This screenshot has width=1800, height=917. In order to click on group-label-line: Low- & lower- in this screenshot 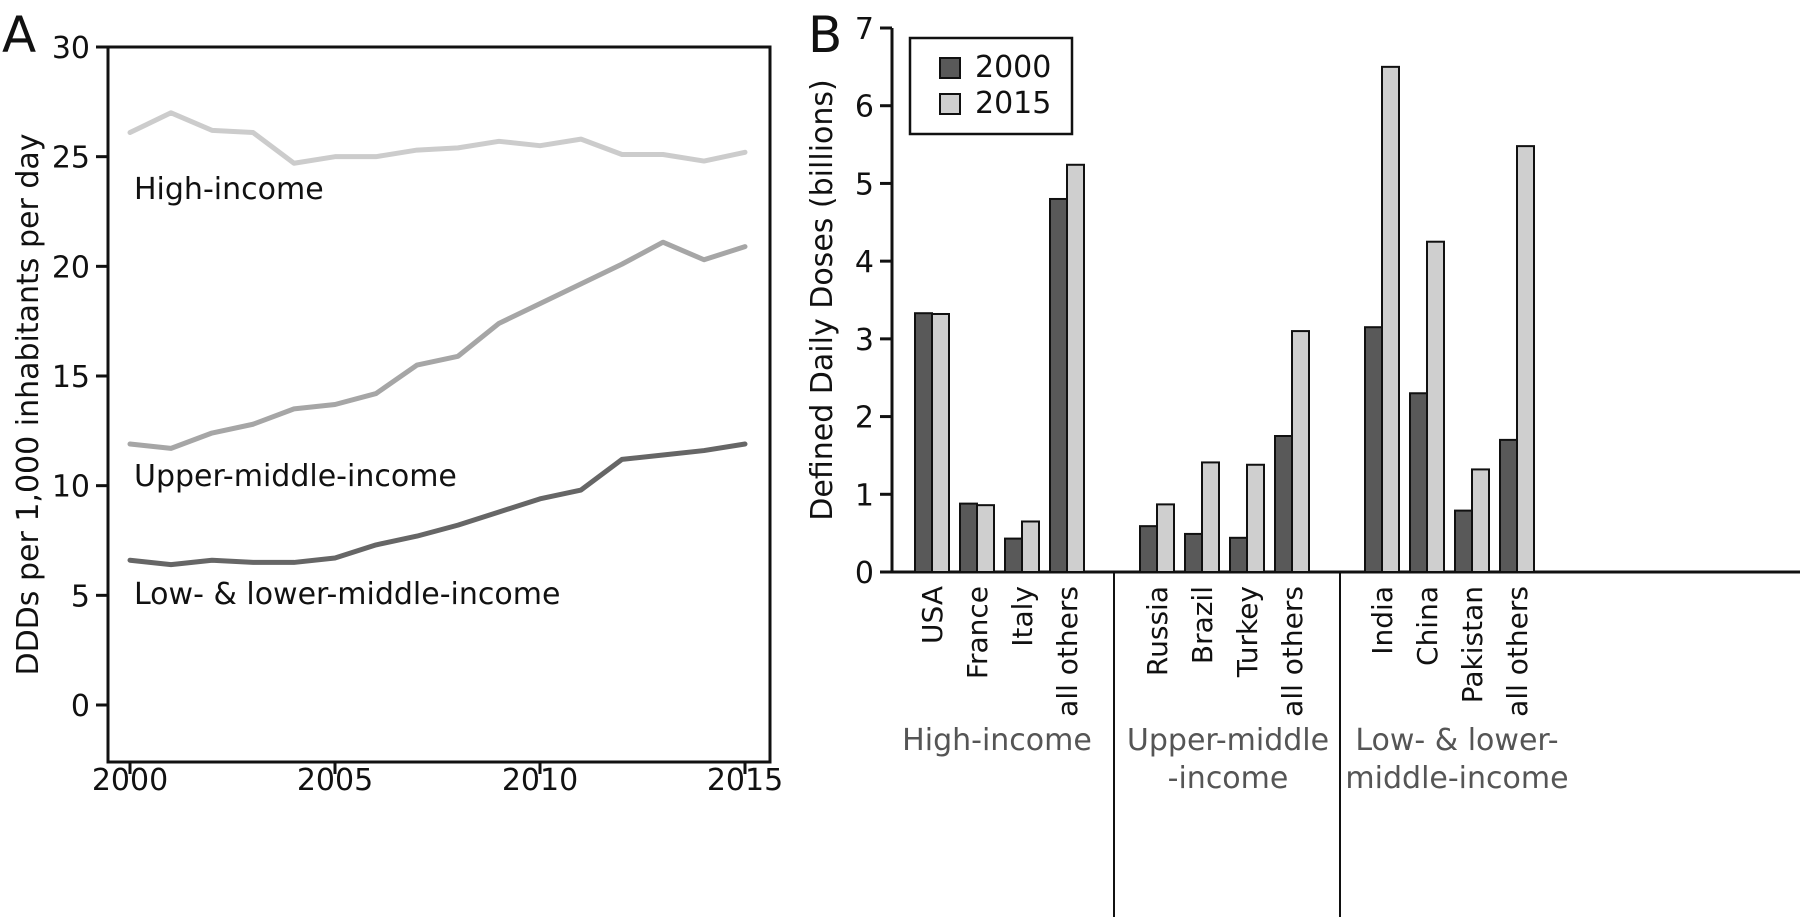, I will do `click(1456, 740)`.